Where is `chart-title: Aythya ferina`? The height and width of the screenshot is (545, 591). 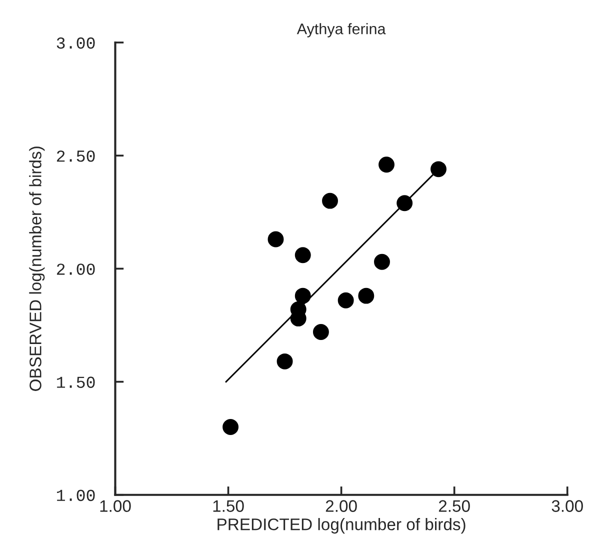 chart-title: Aythya ferina is located at coordinates (341, 30).